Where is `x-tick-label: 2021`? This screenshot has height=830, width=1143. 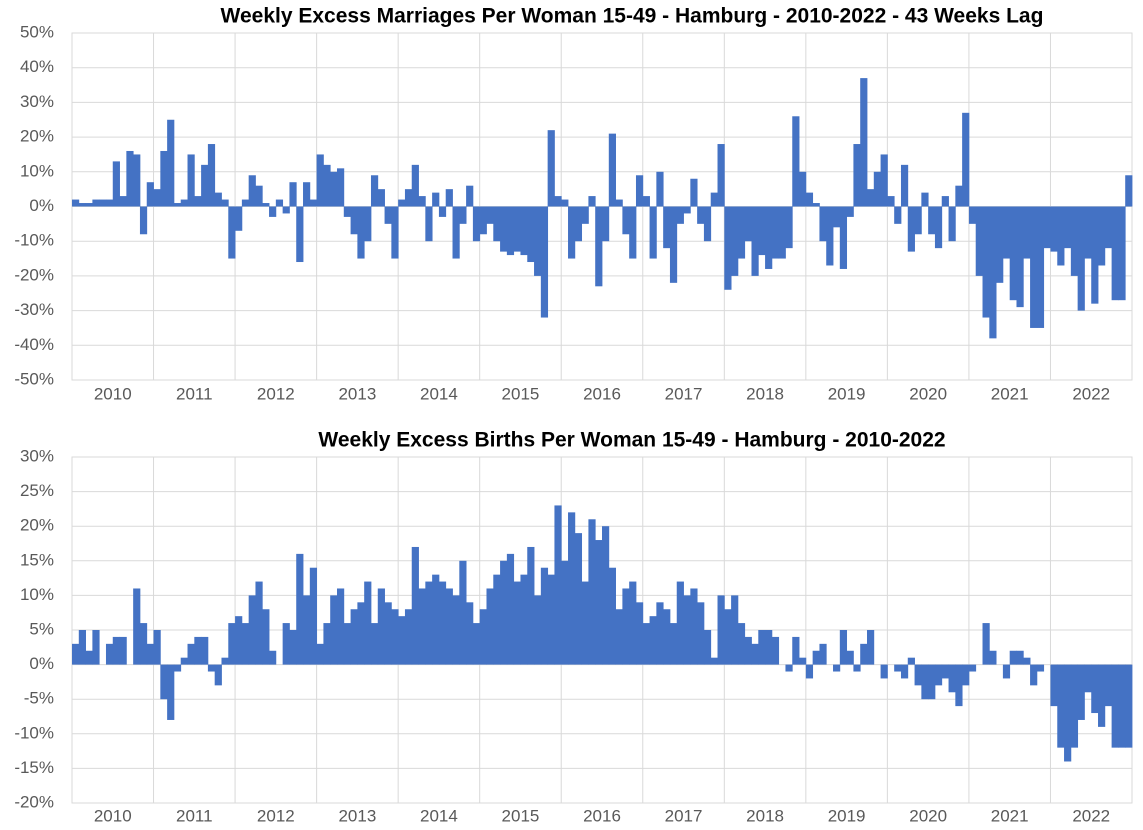
x-tick-label: 2021 is located at coordinates (1010, 393).